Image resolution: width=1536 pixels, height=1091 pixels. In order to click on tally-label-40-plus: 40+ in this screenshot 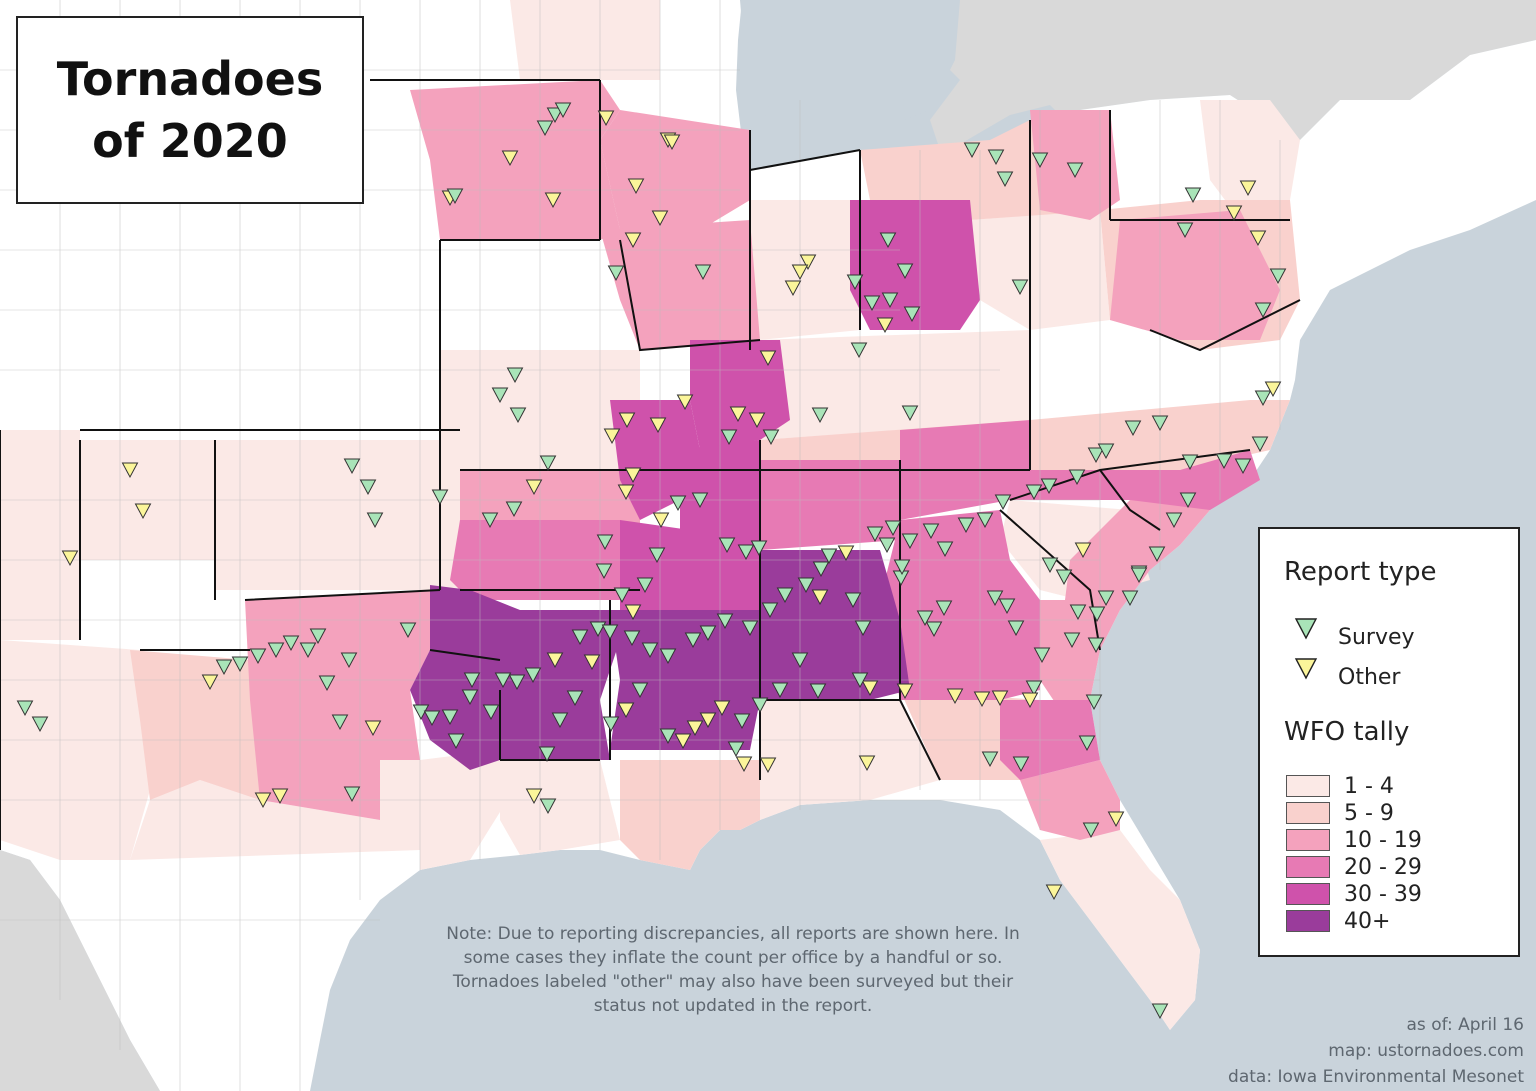, I will do `click(1367, 921)`.